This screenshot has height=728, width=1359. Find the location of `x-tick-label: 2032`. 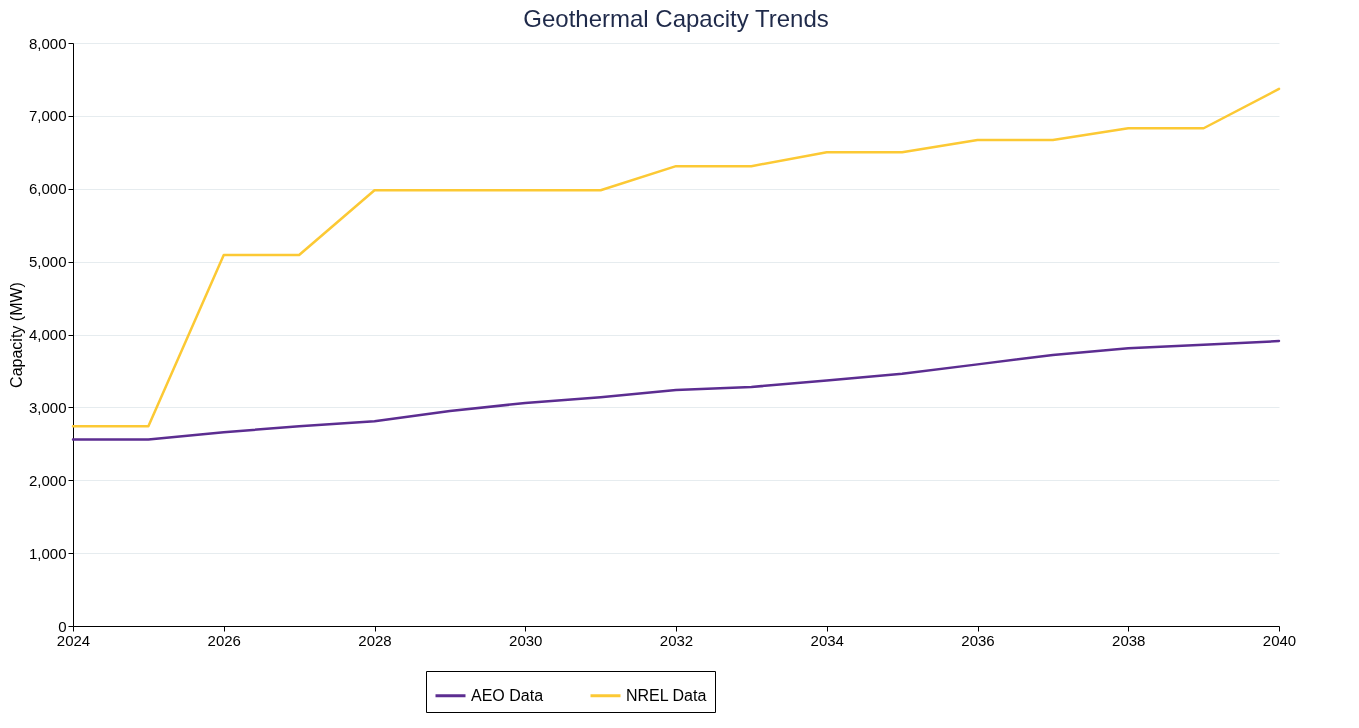

x-tick-label: 2032 is located at coordinates (676, 640).